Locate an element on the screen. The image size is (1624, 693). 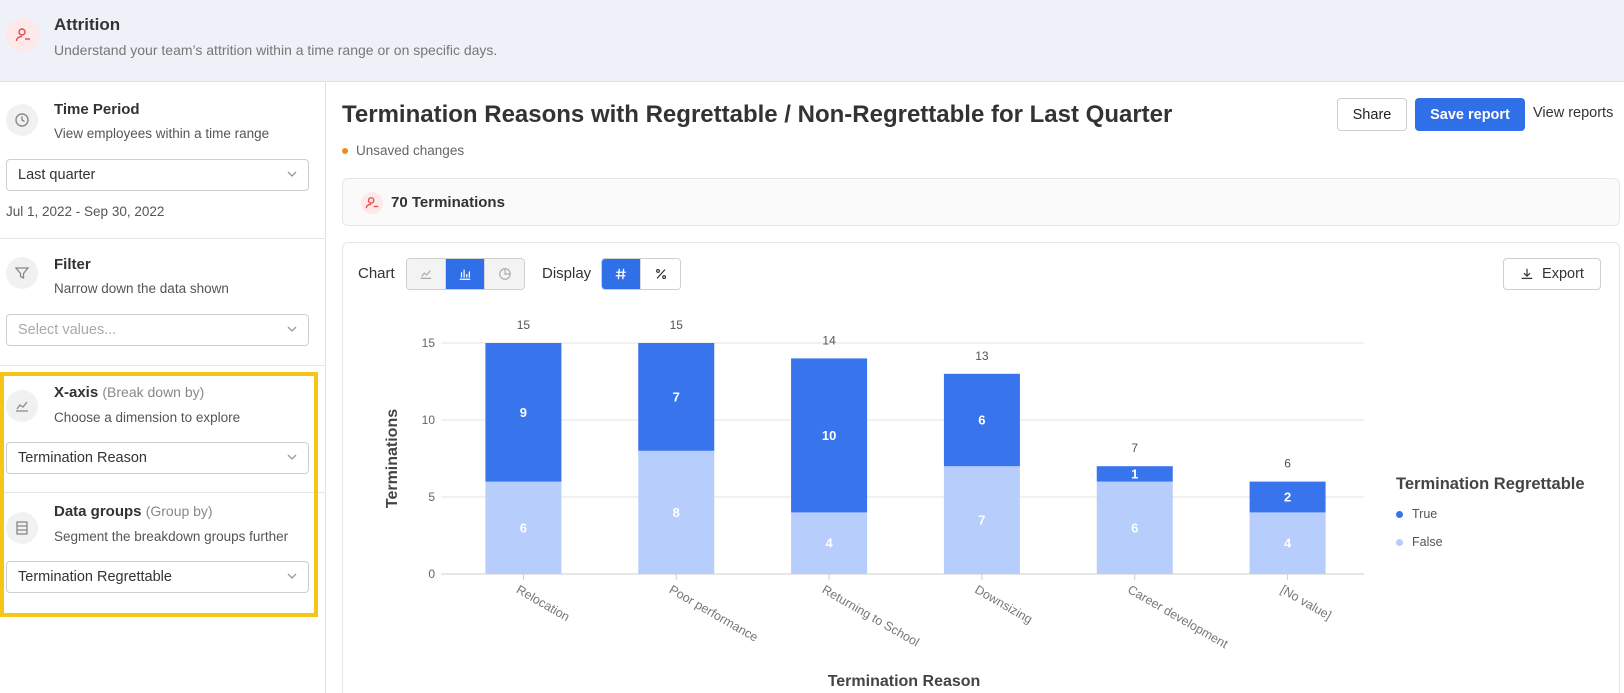
bar-value-label: 9 is located at coordinates (523, 412).